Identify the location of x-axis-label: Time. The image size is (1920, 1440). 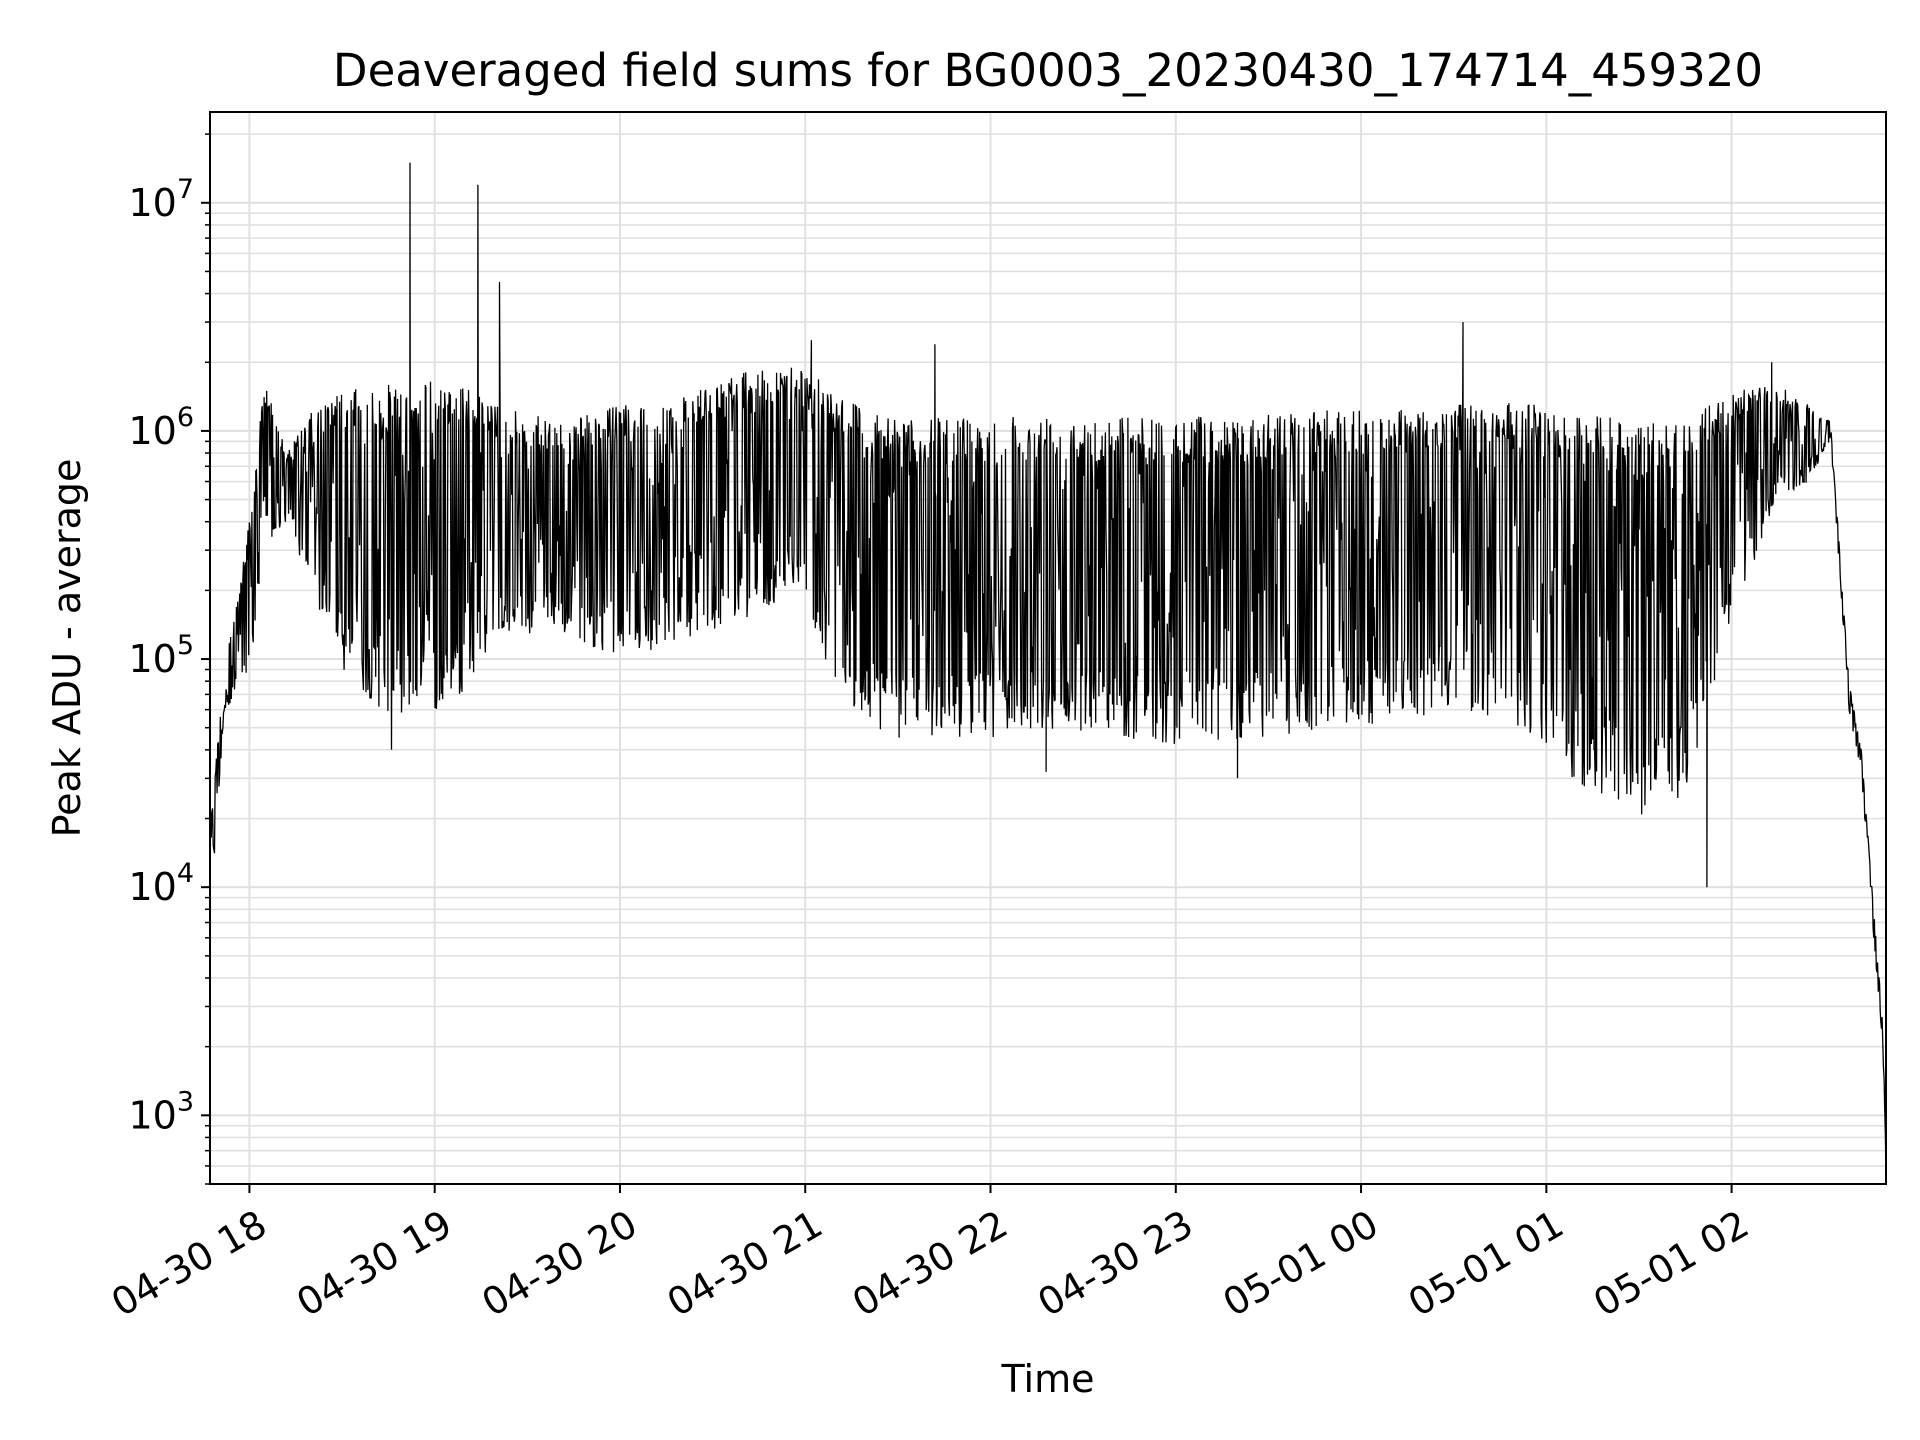
(1048, 1379).